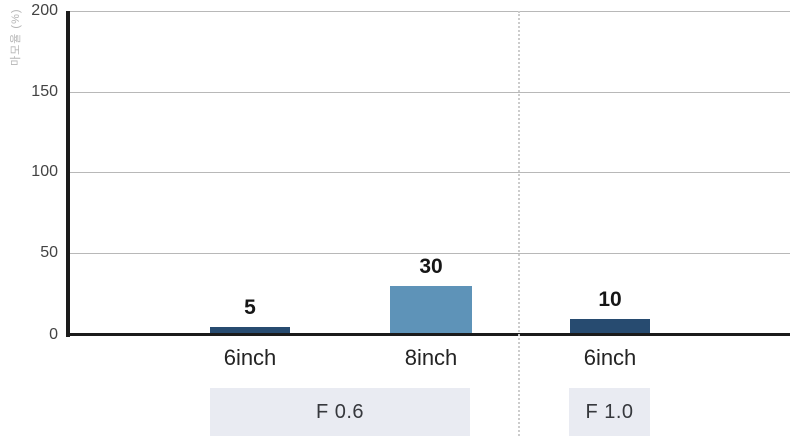 This screenshot has height=439, width=790. Describe the element at coordinates (250, 331) in the screenshot. I see `bar-6inch-f06` at that location.